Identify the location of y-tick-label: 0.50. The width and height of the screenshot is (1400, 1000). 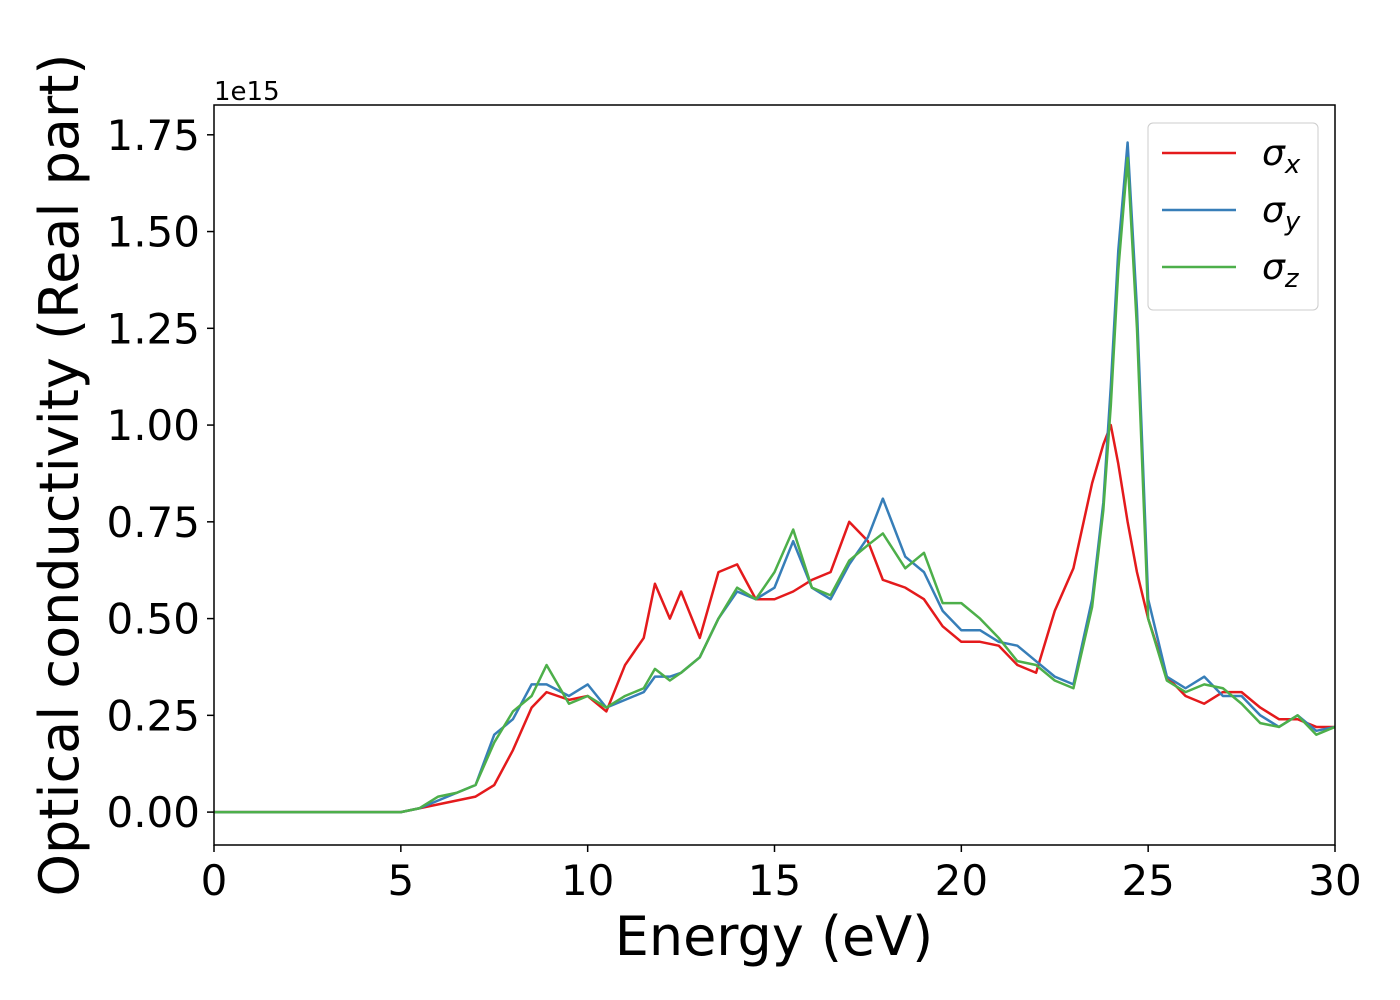
(153, 619).